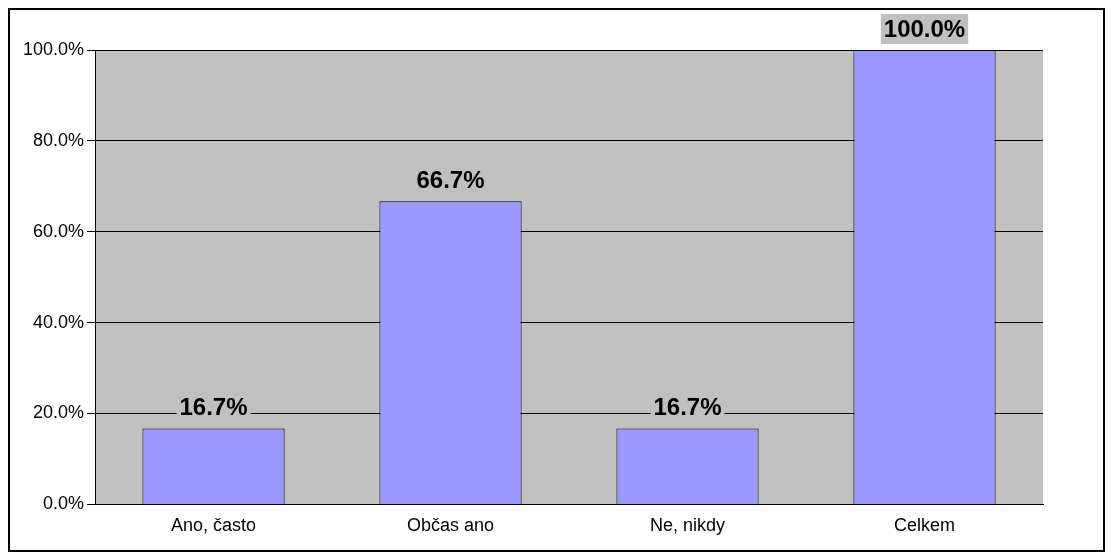 This screenshot has height=558, width=1111. Describe the element at coordinates (53, 48) in the screenshot. I see `y-tick-label: 100.0%` at that location.